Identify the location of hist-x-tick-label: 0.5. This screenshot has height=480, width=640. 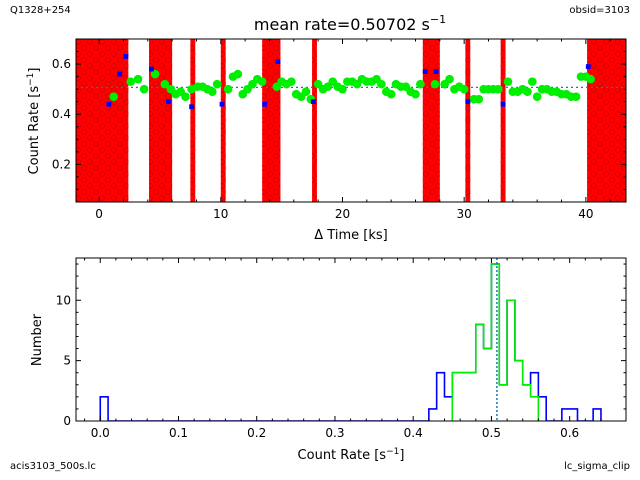
(491, 433).